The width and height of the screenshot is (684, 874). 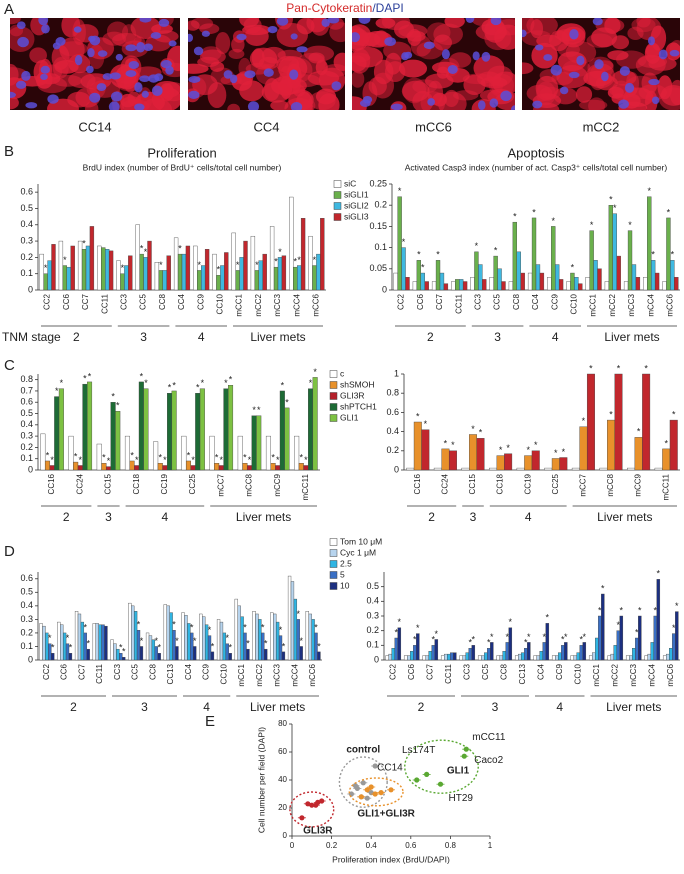 What do you see at coordinates (593, 304) in the screenshot?
I see `x-tick-label: mCC1` at bounding box center [593, 304].